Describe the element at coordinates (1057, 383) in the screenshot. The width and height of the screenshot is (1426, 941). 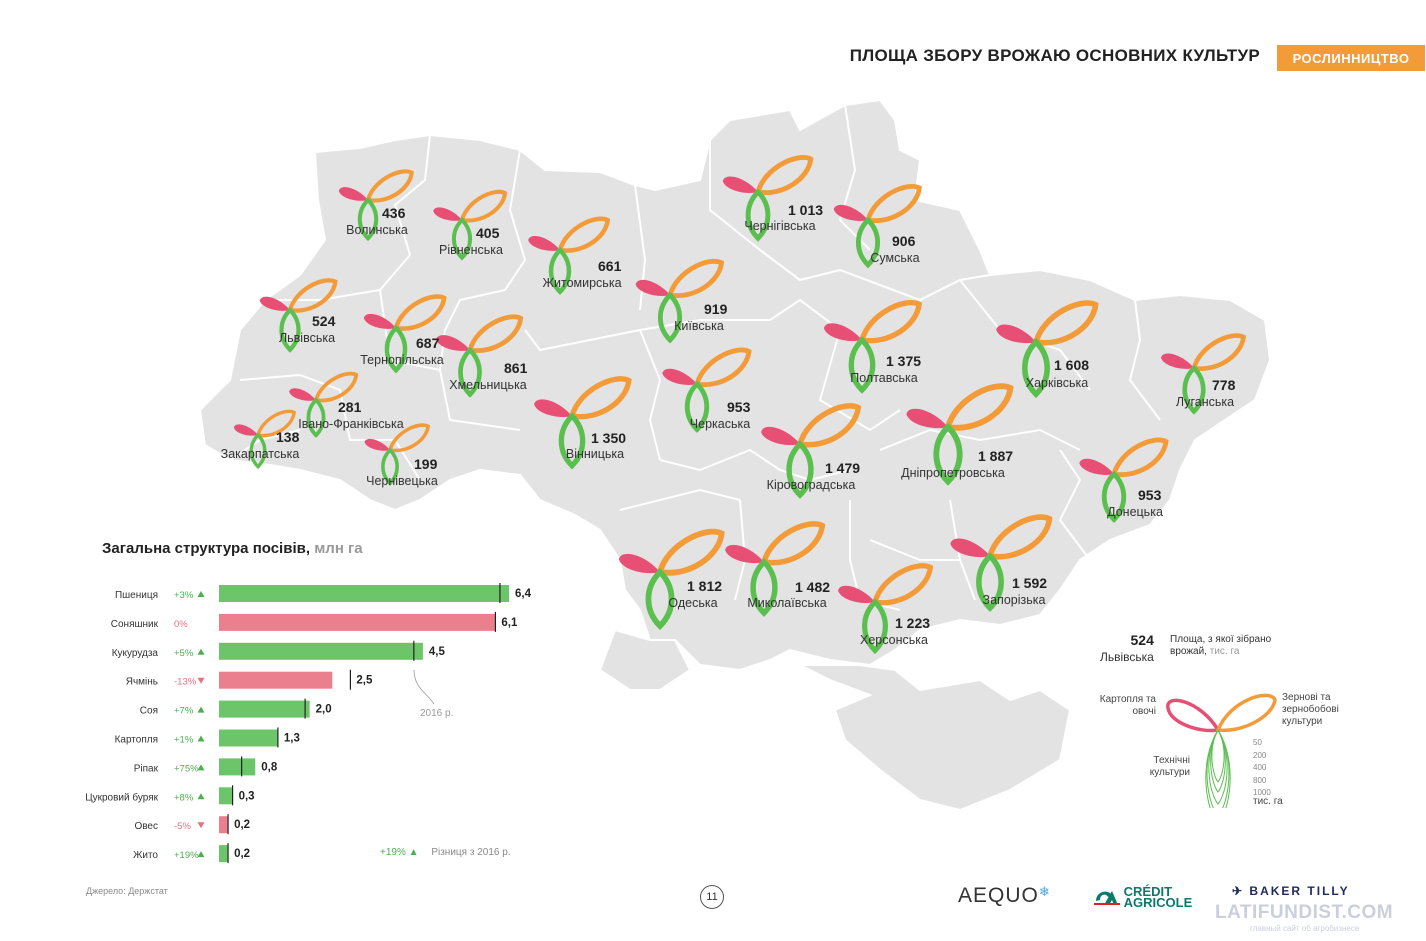
I see `region-name: Харківська` at that location.